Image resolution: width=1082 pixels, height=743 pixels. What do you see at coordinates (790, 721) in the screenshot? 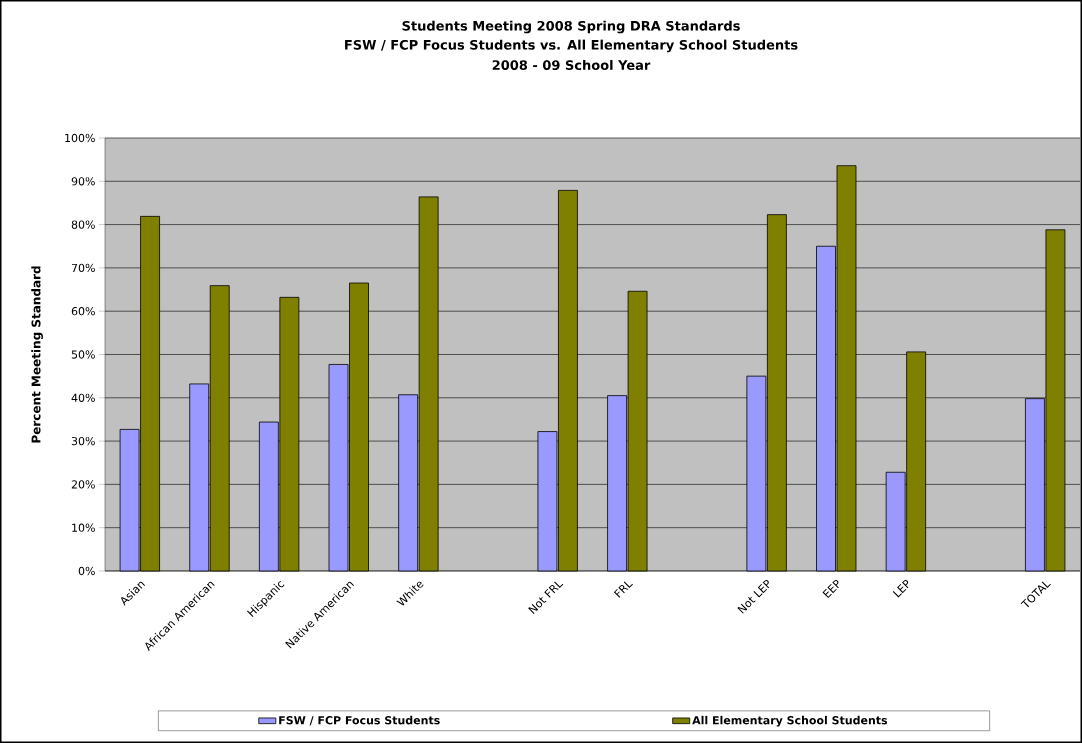
I see `legend-label: All Elementary School Students` at bounding box center [790, 721].